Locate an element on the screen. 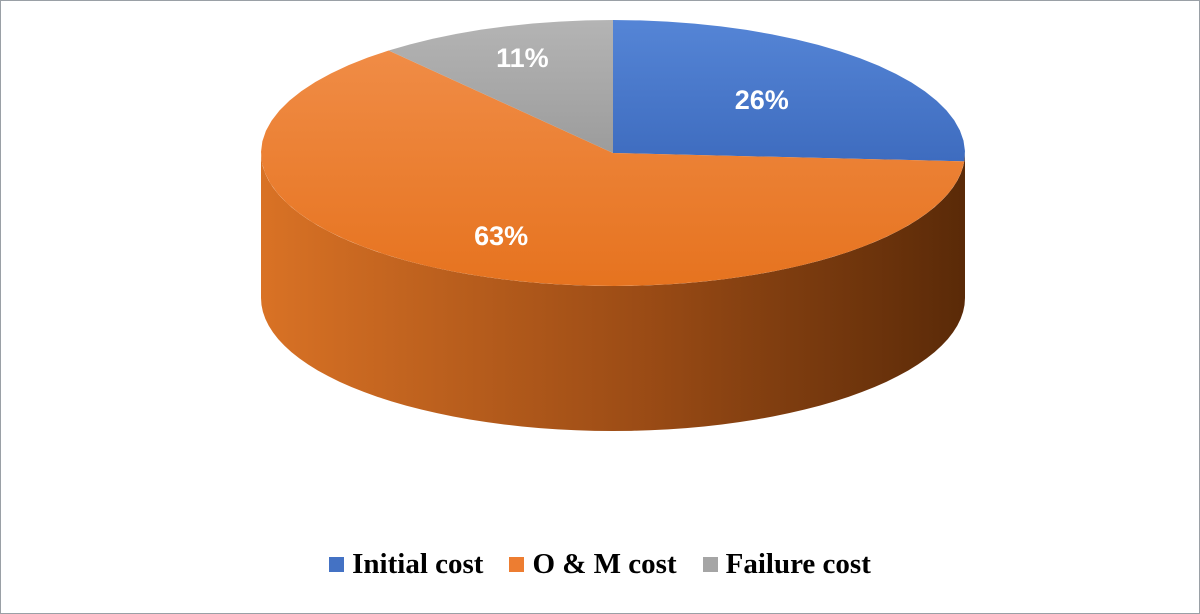 This screenshot has width=1200, height=614. legend-swatch-om-cost is located at coordinates (517, 564).